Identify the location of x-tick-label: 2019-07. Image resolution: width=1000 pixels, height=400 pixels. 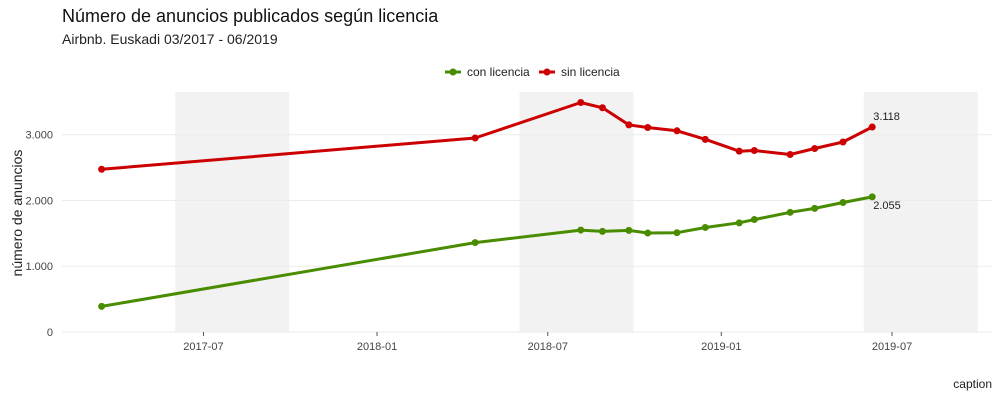
(892, 347).